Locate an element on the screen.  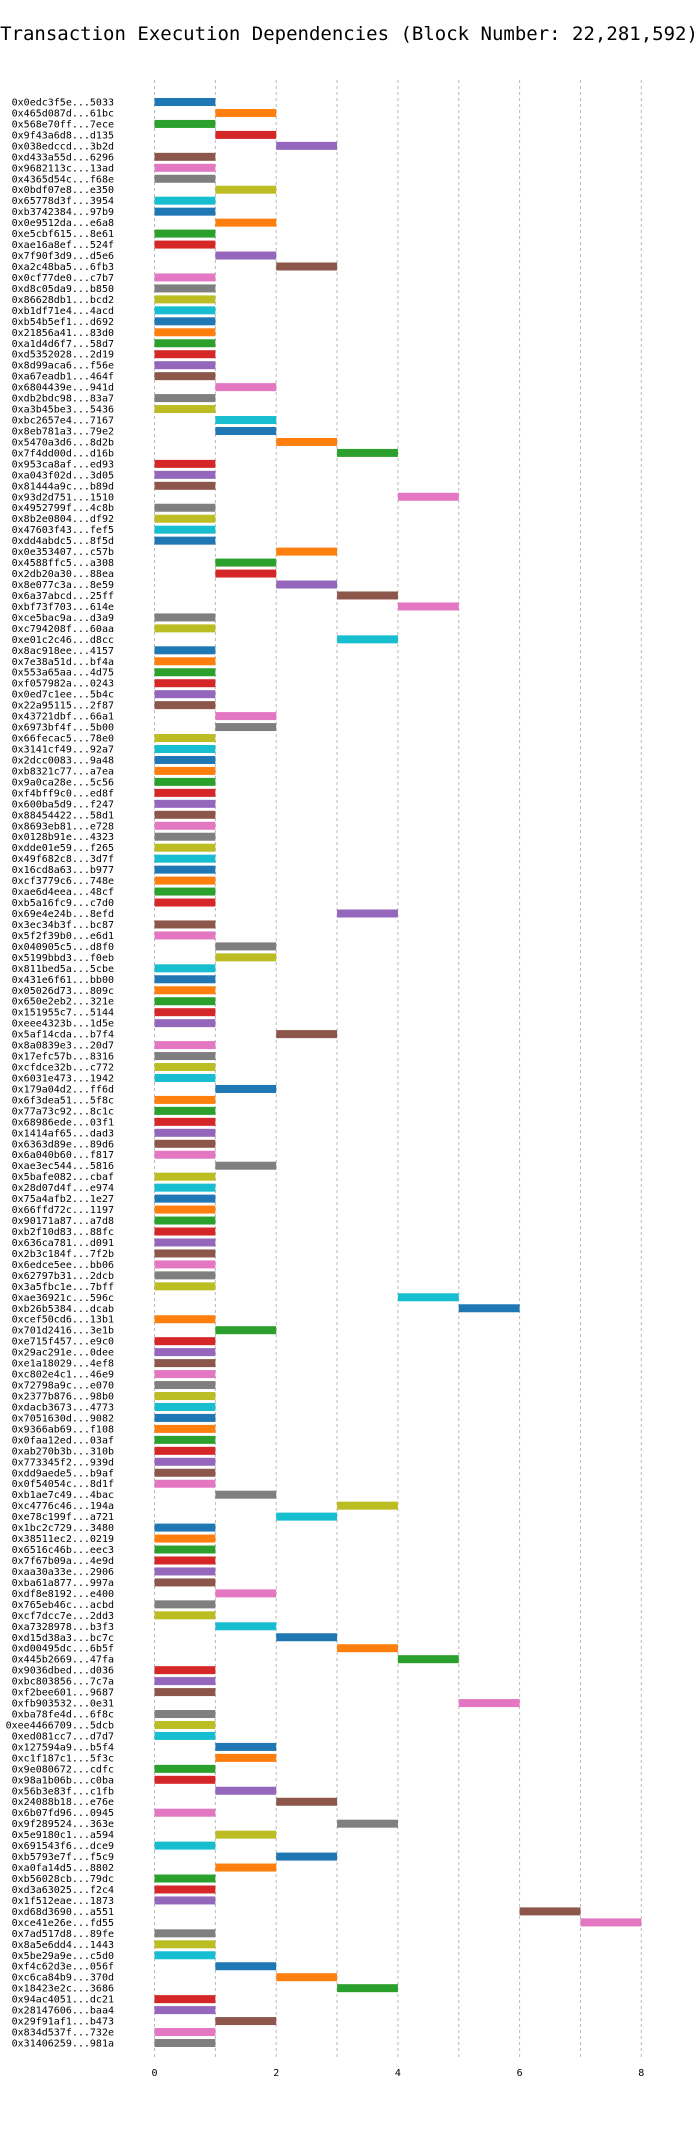
transaction-label: 0xdd9aede5...b9af is located at coordinates (63, 1473).